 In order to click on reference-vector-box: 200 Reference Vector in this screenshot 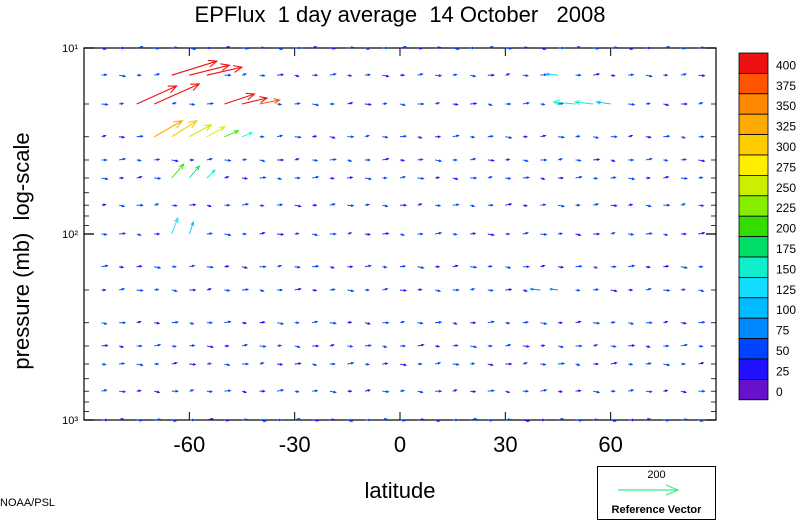, I will do `click(656, 493)`.